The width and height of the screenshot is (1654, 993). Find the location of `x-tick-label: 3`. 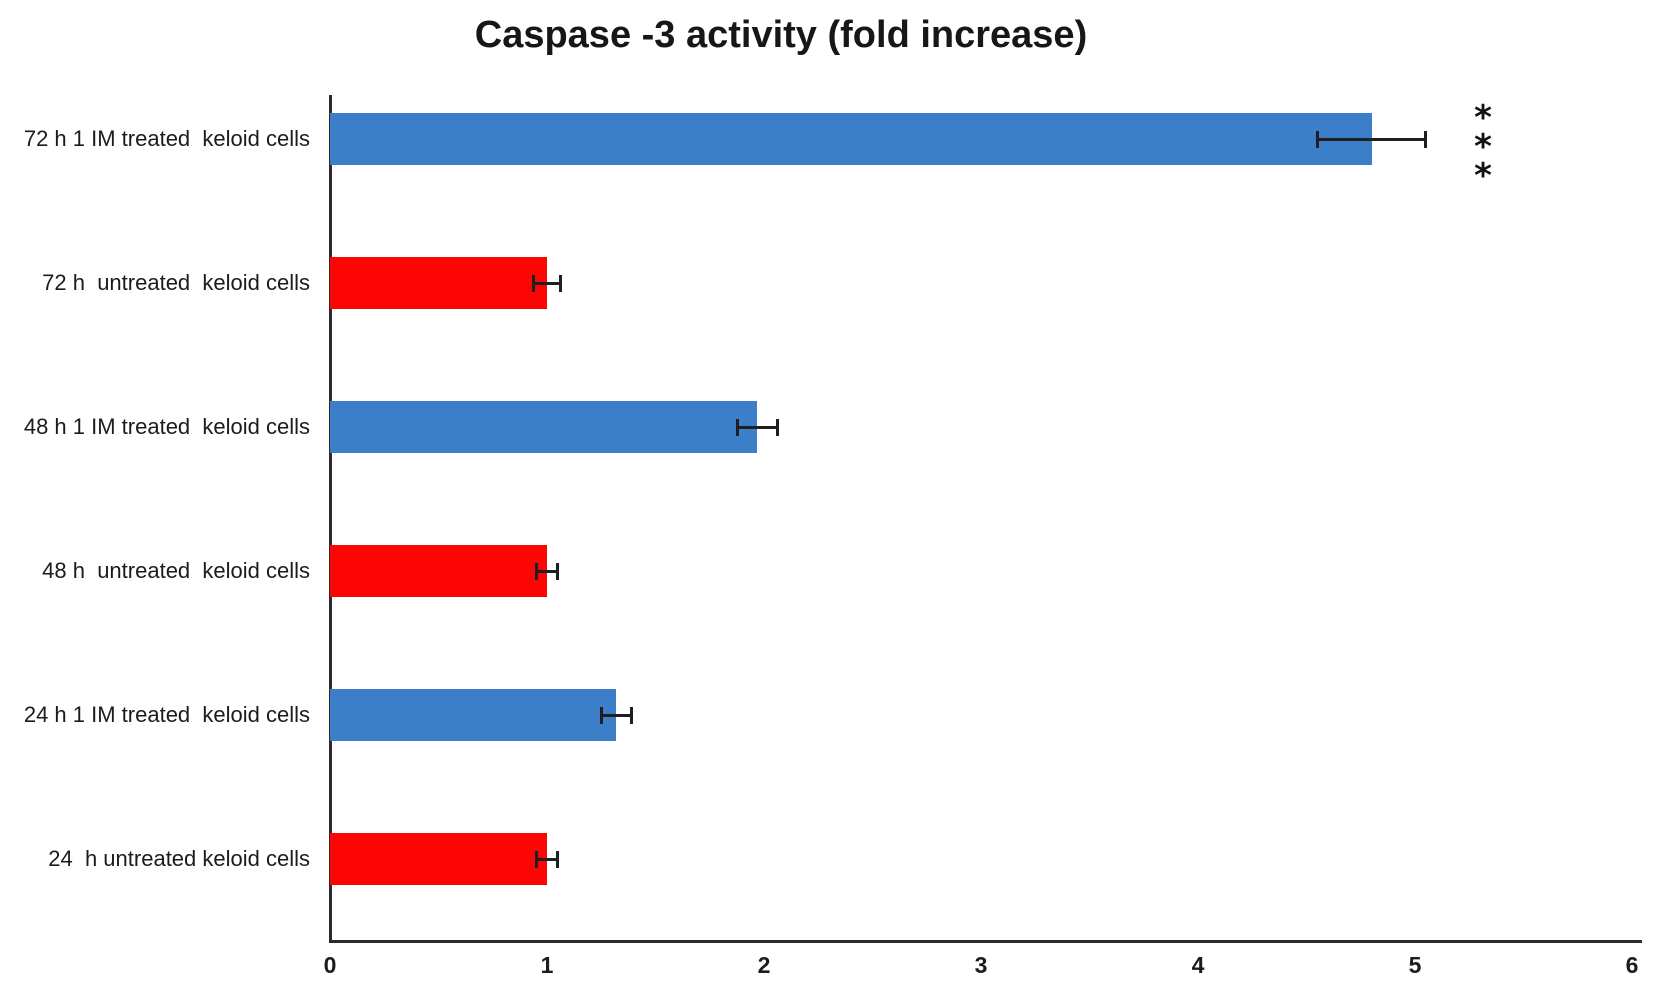

x-tick-label: 3 is located at coordinates (981, 965).